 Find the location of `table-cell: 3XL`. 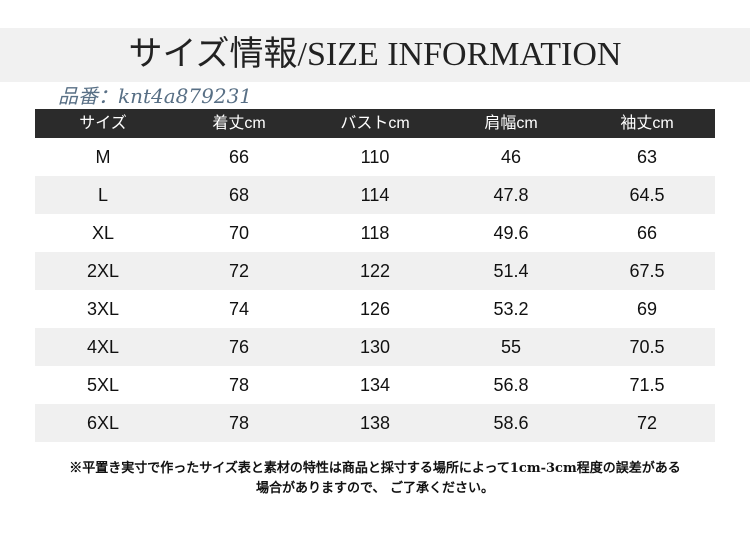

table-cell: 3XL is located at coordinates (103, 309).